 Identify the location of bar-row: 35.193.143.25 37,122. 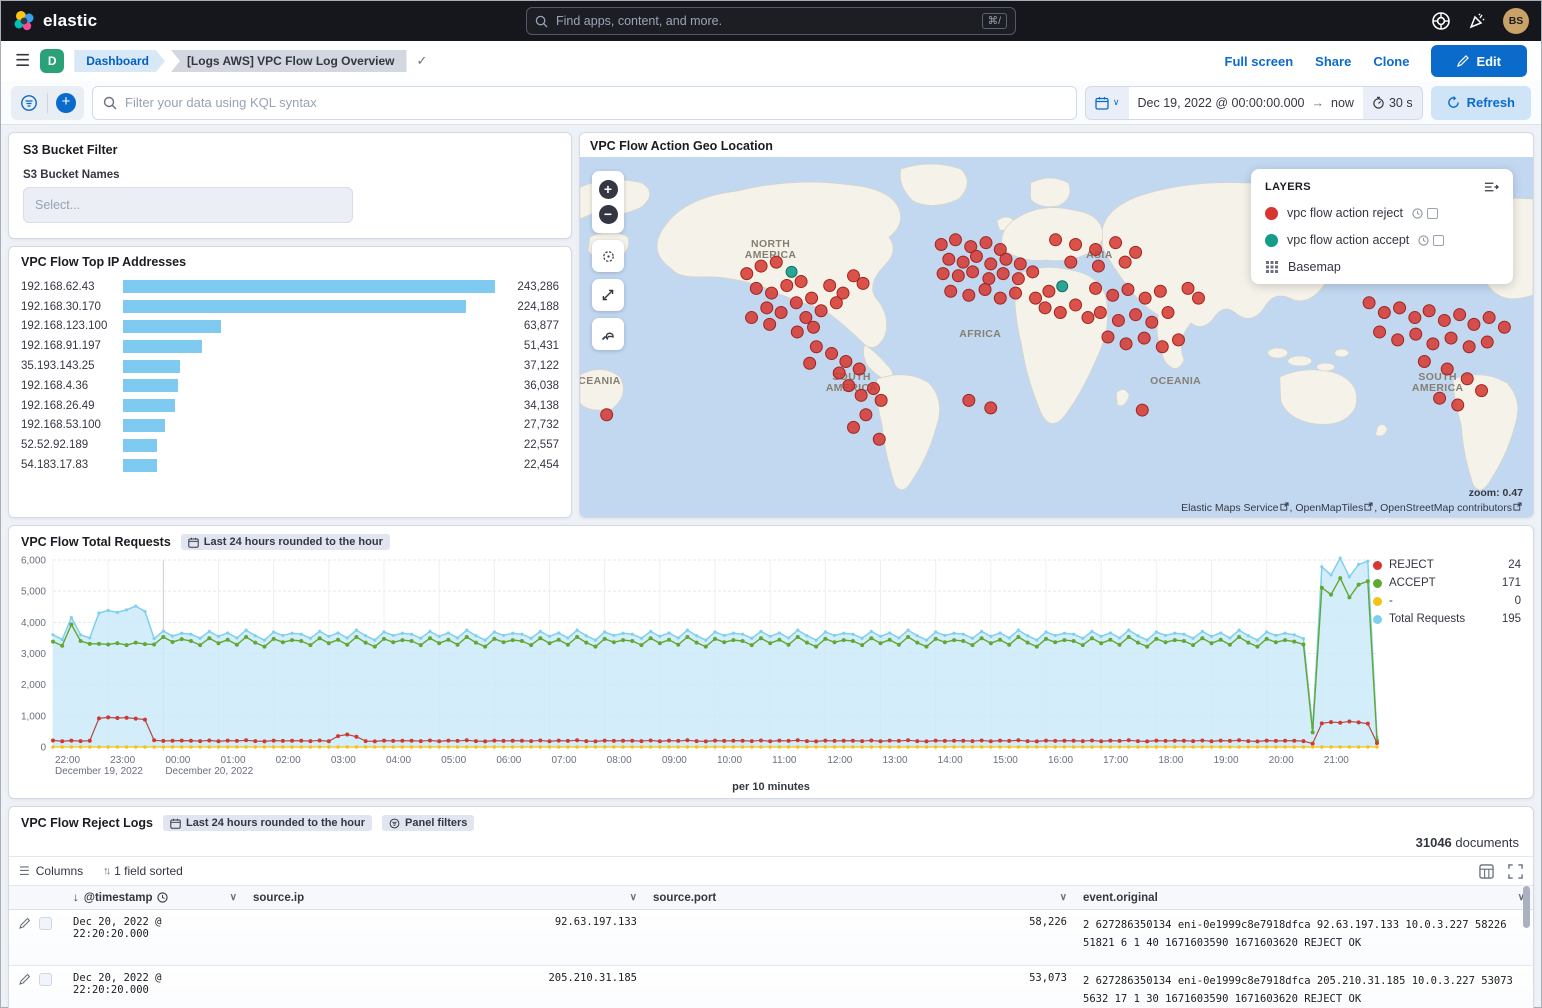
(290, 366).